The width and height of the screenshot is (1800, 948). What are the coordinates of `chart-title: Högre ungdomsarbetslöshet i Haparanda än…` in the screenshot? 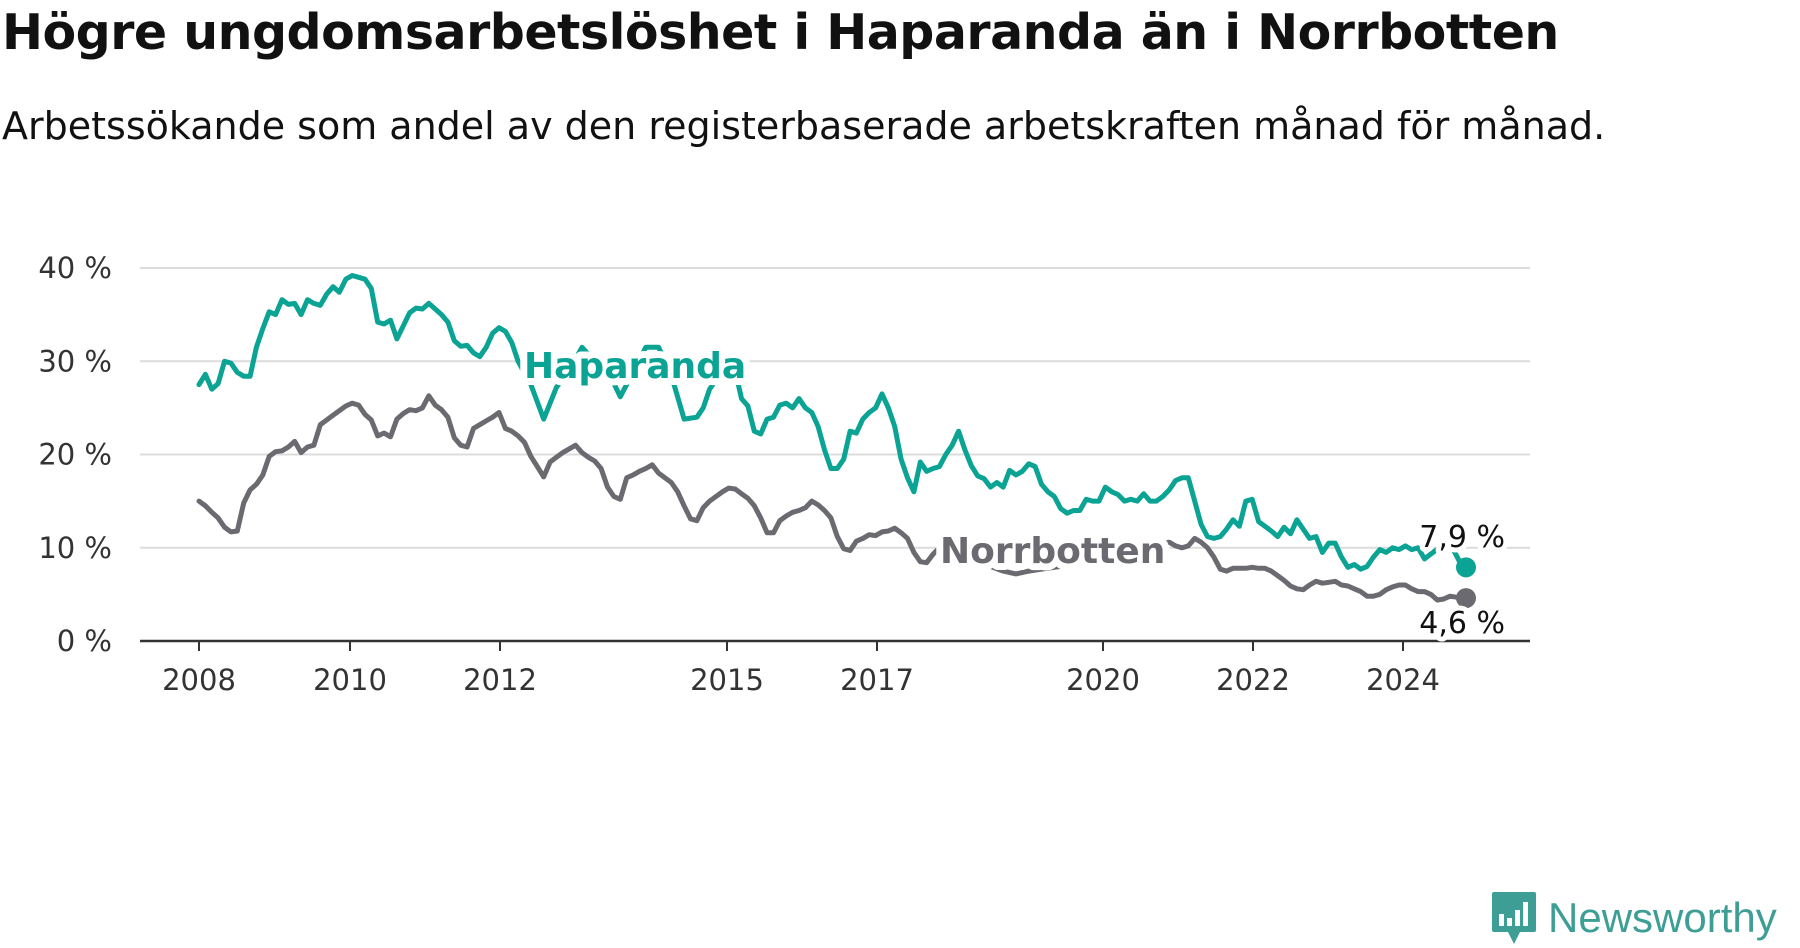 It's located at (780, 32).